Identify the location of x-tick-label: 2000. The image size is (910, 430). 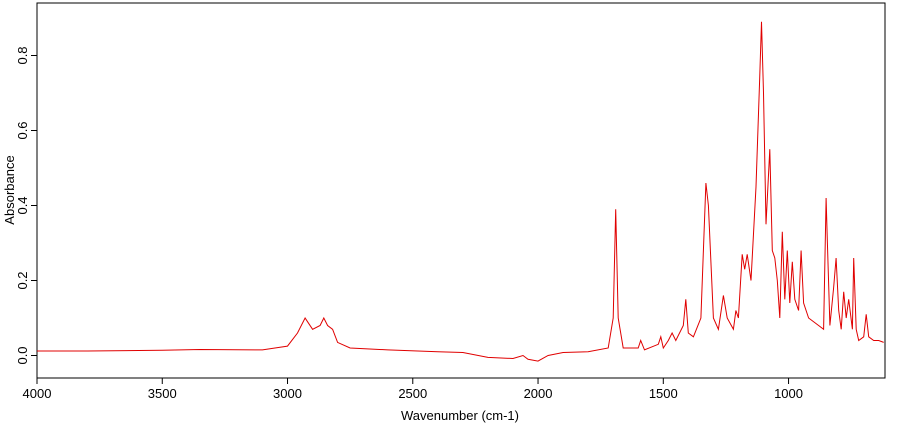
(538, 393).